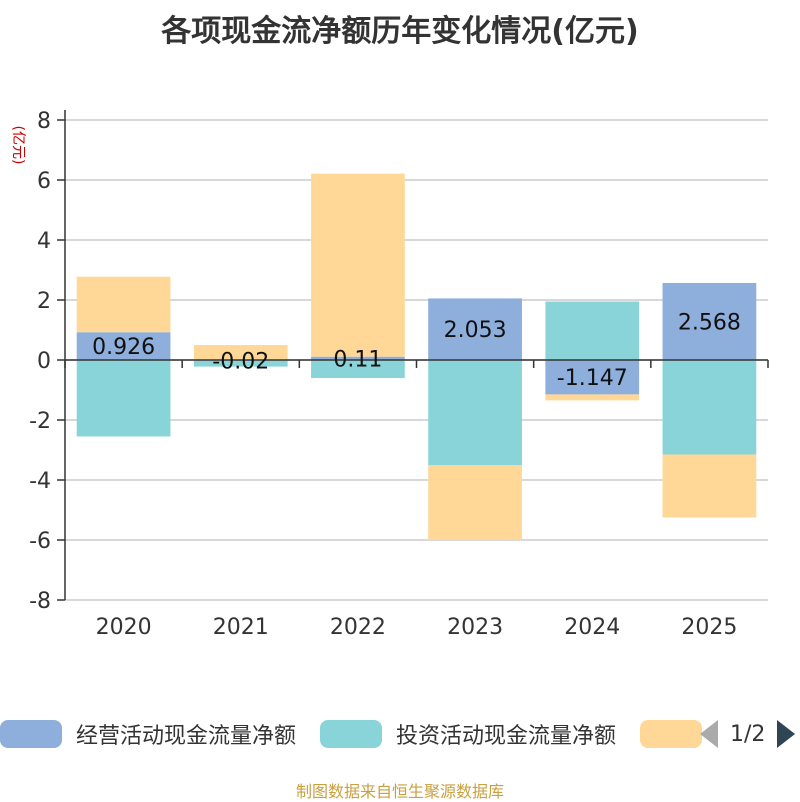  Describe the element at coordinates (241, 627) in the screenshot. I see `x-tick-label: 2021` at that location.